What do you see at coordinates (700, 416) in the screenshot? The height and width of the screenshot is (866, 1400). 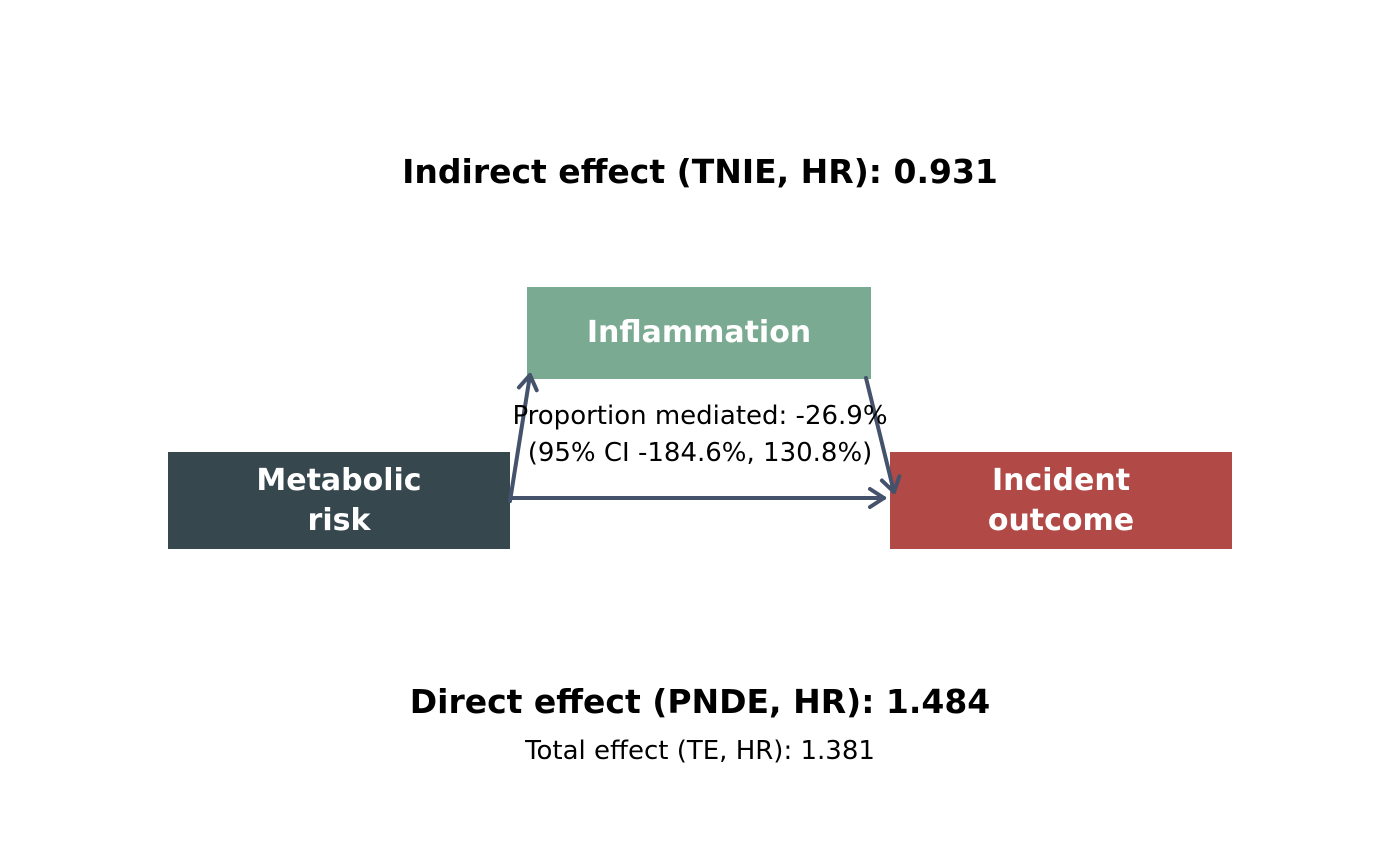 I see `mediation-note-line1: Proportion mediated: -26.9%` at bounding box center [700, 416].